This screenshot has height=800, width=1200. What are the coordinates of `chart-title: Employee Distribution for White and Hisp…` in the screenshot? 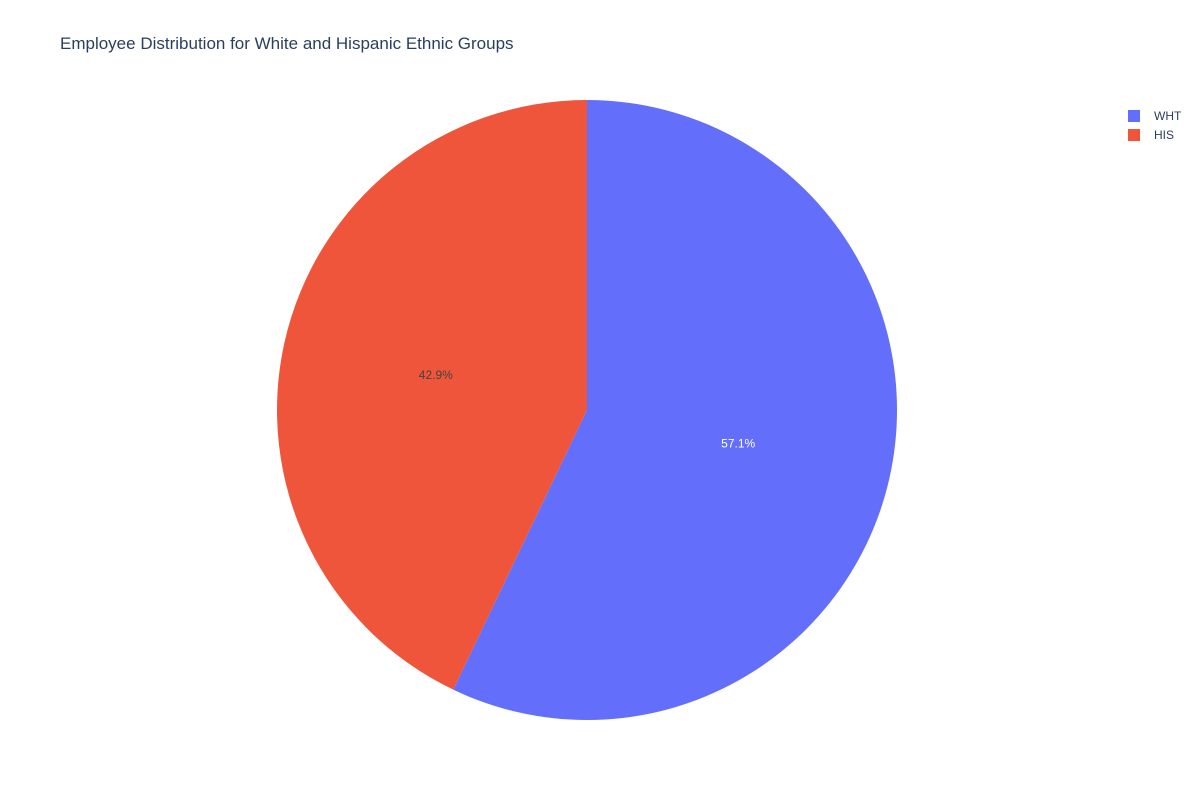 It's located at (287, 43).